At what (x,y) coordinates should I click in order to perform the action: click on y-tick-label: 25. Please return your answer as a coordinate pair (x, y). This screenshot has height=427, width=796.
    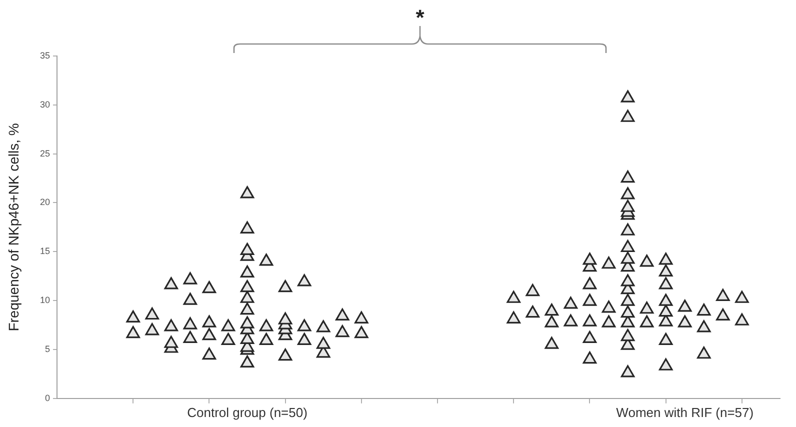
    Looking at the image, I should click on (45, 153).